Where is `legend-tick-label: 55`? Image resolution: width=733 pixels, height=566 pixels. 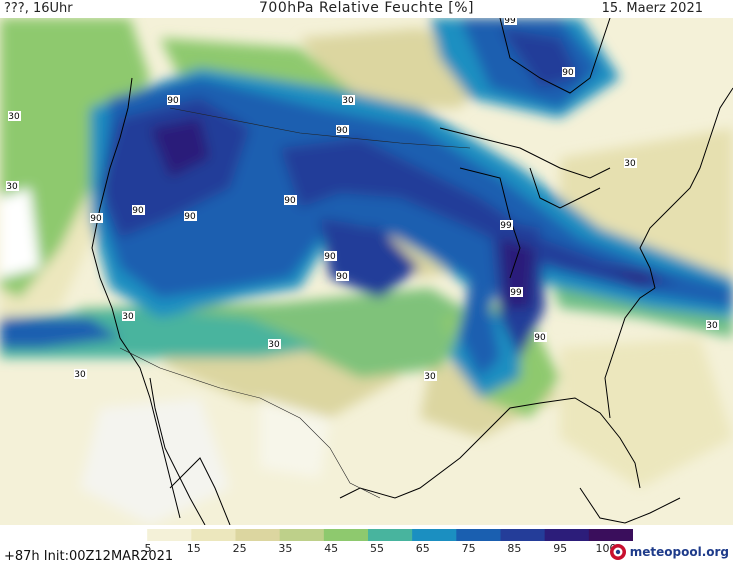
legend-tick-label: 55 is located at coordinates (377, 548).